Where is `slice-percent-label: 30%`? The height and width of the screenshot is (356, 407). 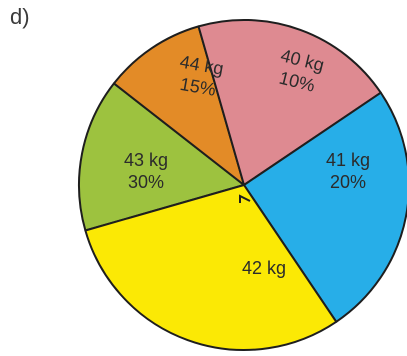
slice-percent-label: 30% is located at coordinates (146, 182).